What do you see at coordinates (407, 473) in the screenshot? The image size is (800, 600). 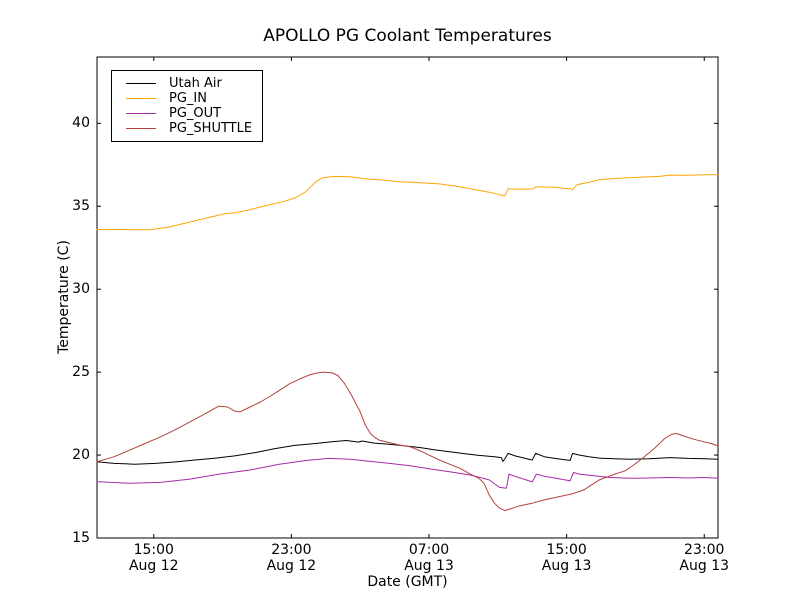 I see `series-line-pg-out` at bounding box center [407, 473].